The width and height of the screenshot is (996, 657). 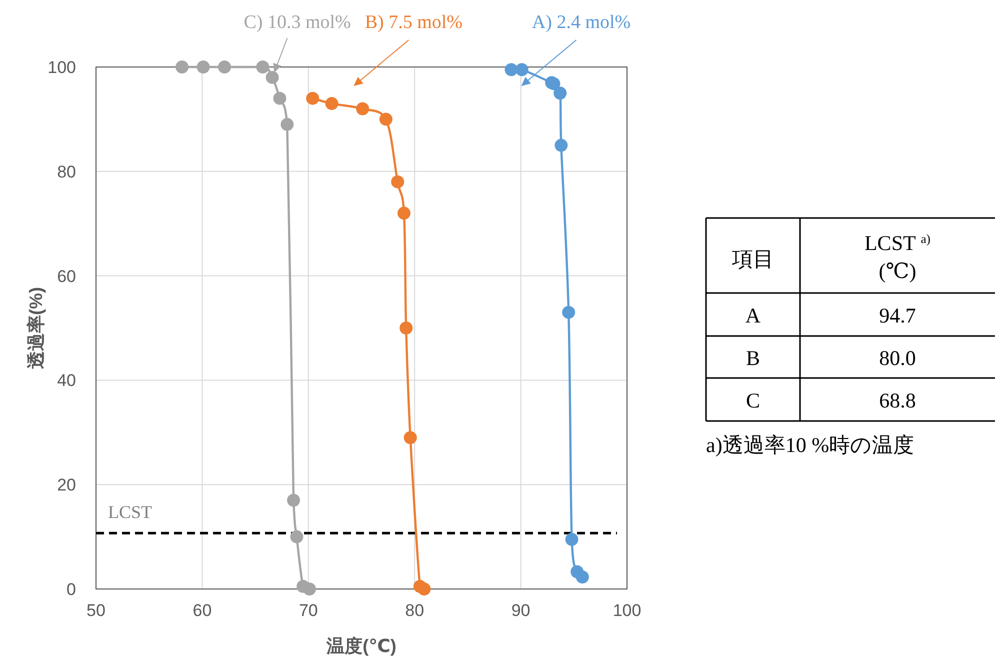 I want to click on y-tick-label: 0, so click(x=71, y=589).